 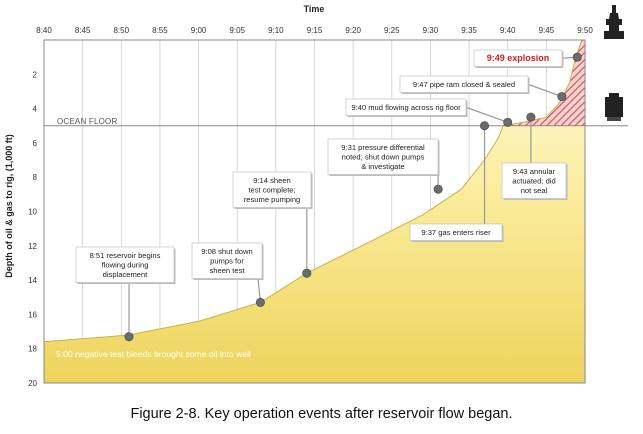 I want to click on rig-icon, so click(x=614, y=22).